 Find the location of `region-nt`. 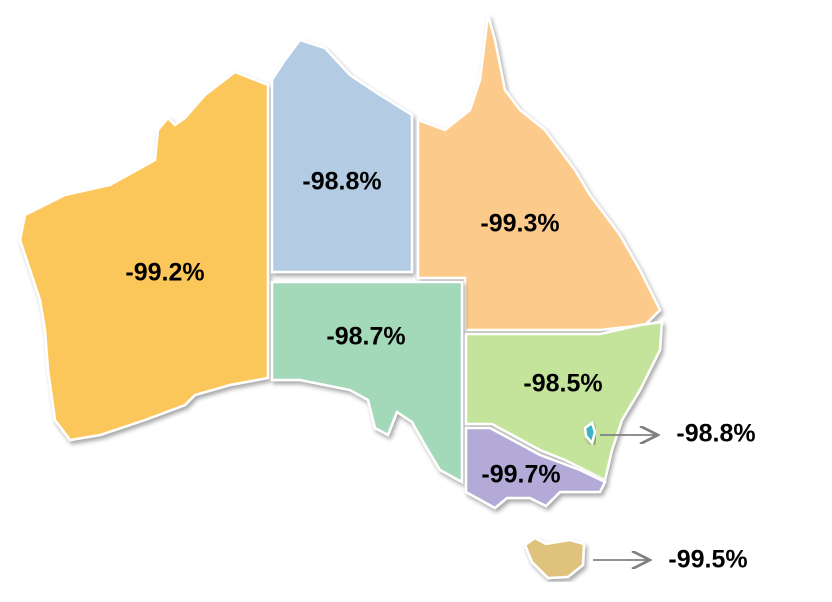

region-nt is located at coordinates (342, 156).